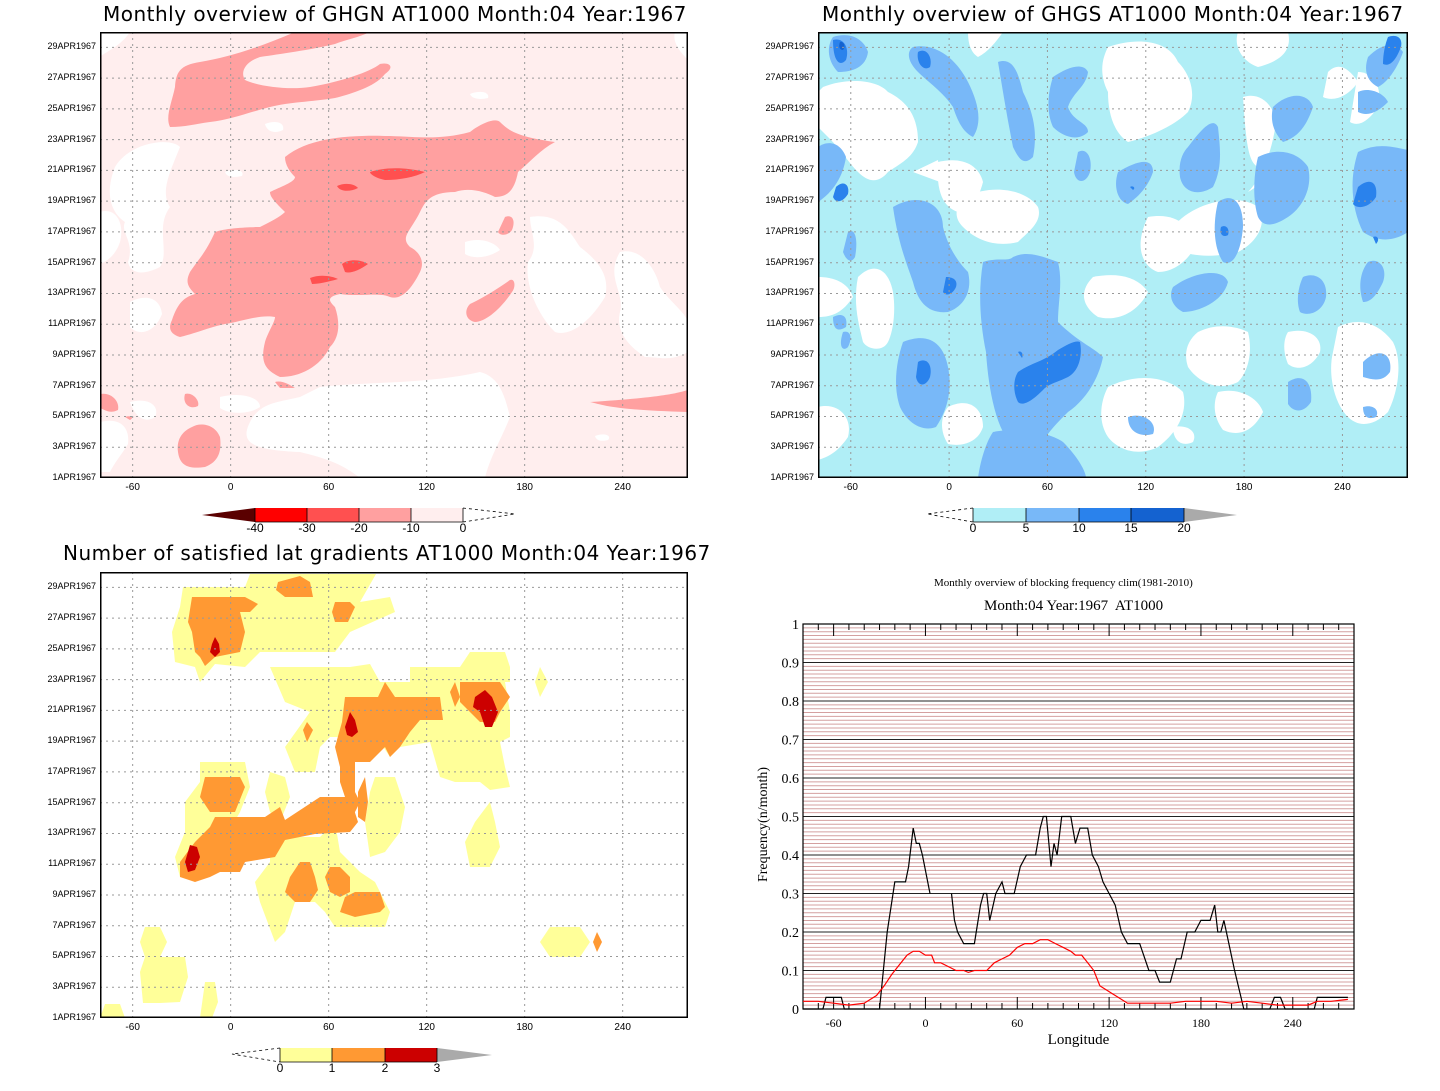  Describe the element at coordinates (358, 1055) in the screenshot. I see `grad-colorbar-1to2` at that location.